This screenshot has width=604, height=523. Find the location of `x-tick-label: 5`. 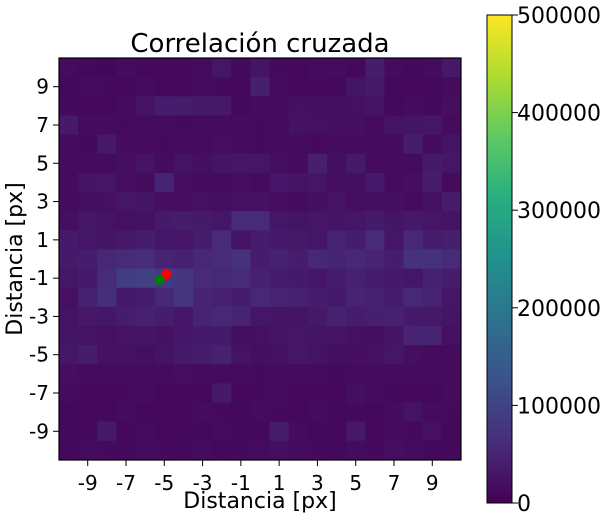

x-tick-label: 5 is located at coordinates (355, 483).